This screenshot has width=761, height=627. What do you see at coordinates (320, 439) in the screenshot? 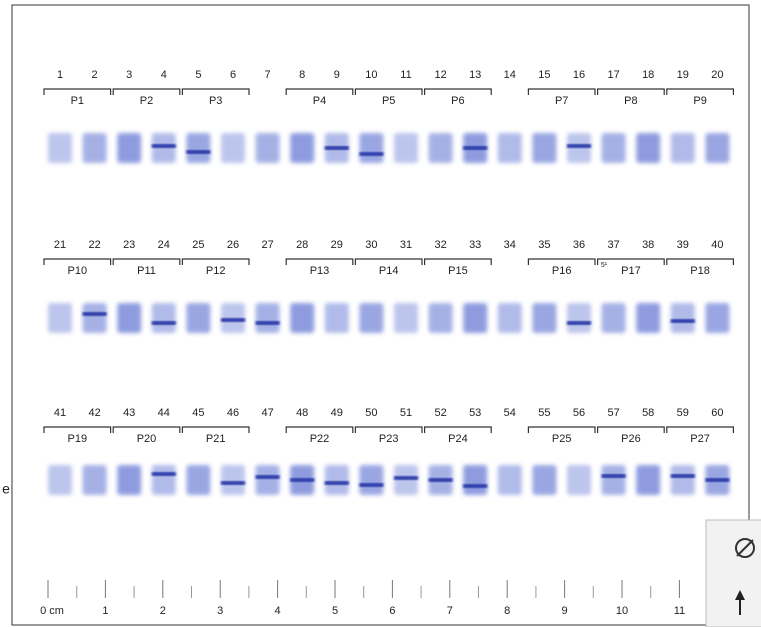
I see `pair-label: P22` at bounding box center [320, 439].